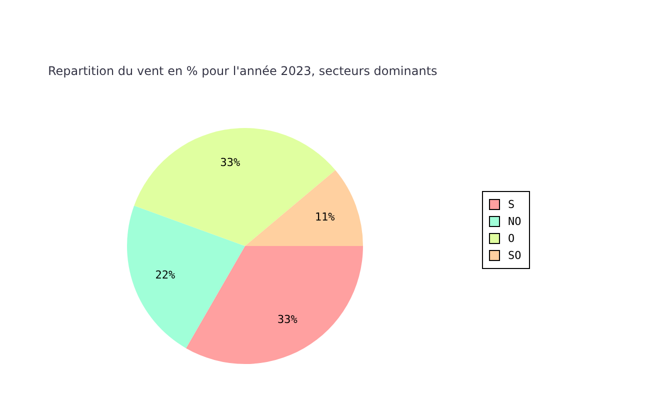 This screenshot has width=650, height=400. Describe the element at coordinates (243, 71) in the screenshot. I see `chart-title: Repartition du vent en % pour l'année 2023, secteurs dominants` at that location.